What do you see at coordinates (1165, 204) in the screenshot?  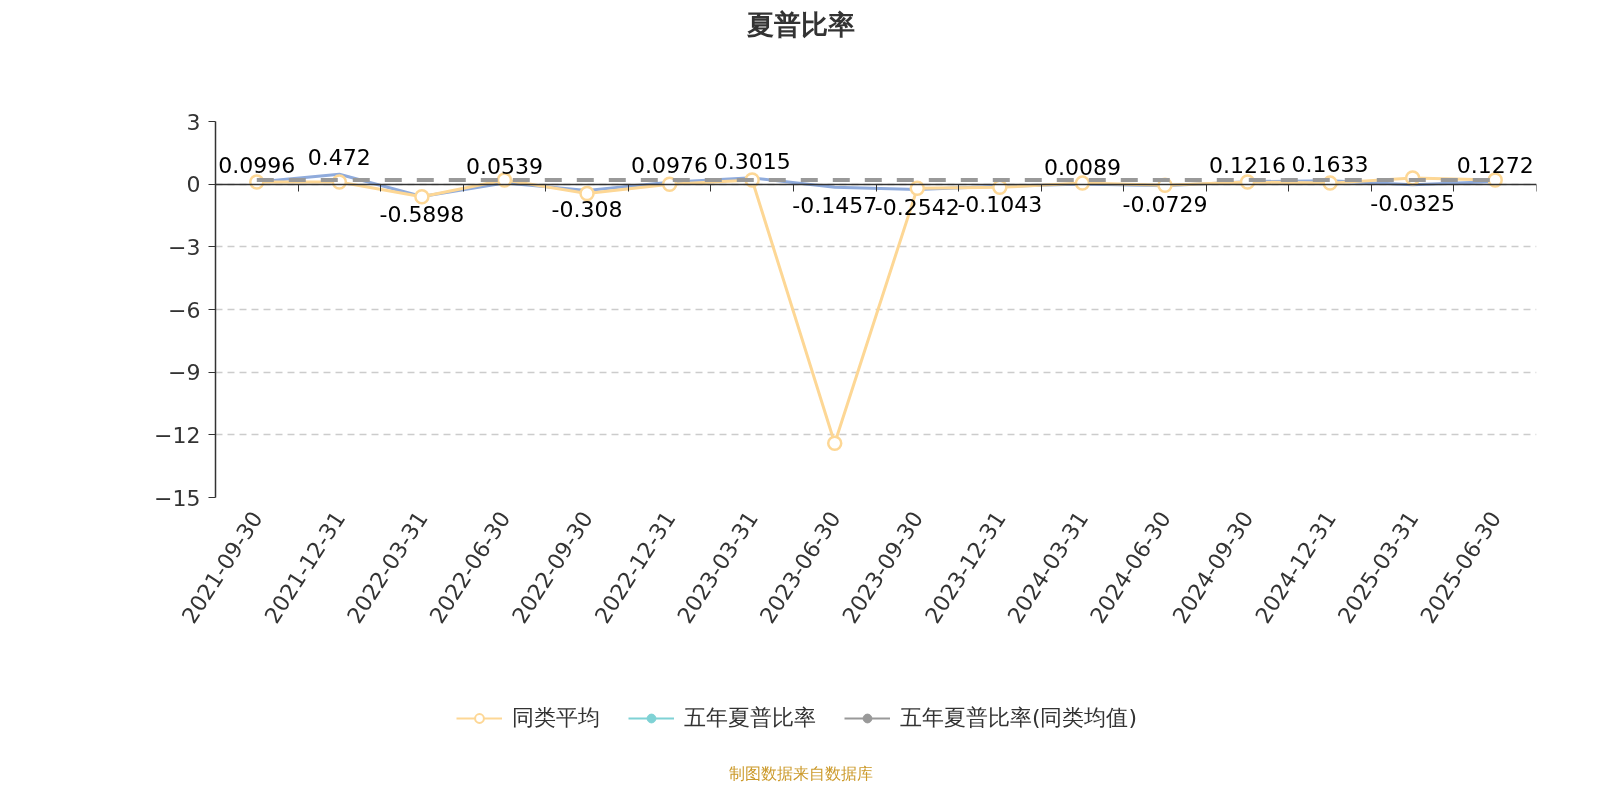 I see `data-label: -0.0729` at bounding box center [1165, 204].